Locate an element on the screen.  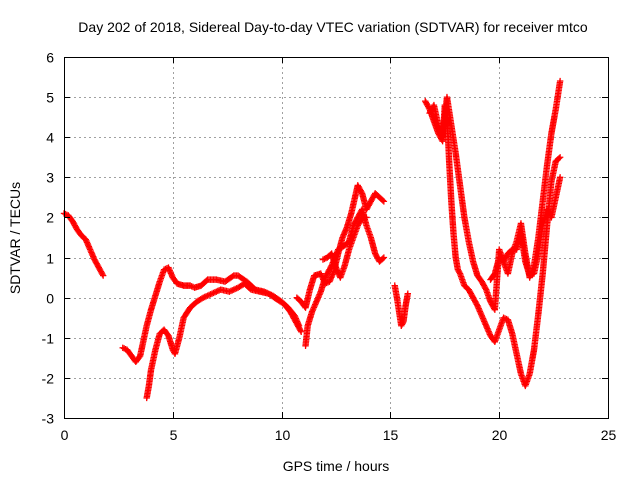
x-tick-label: 20 is located at coordinates (500, 435).